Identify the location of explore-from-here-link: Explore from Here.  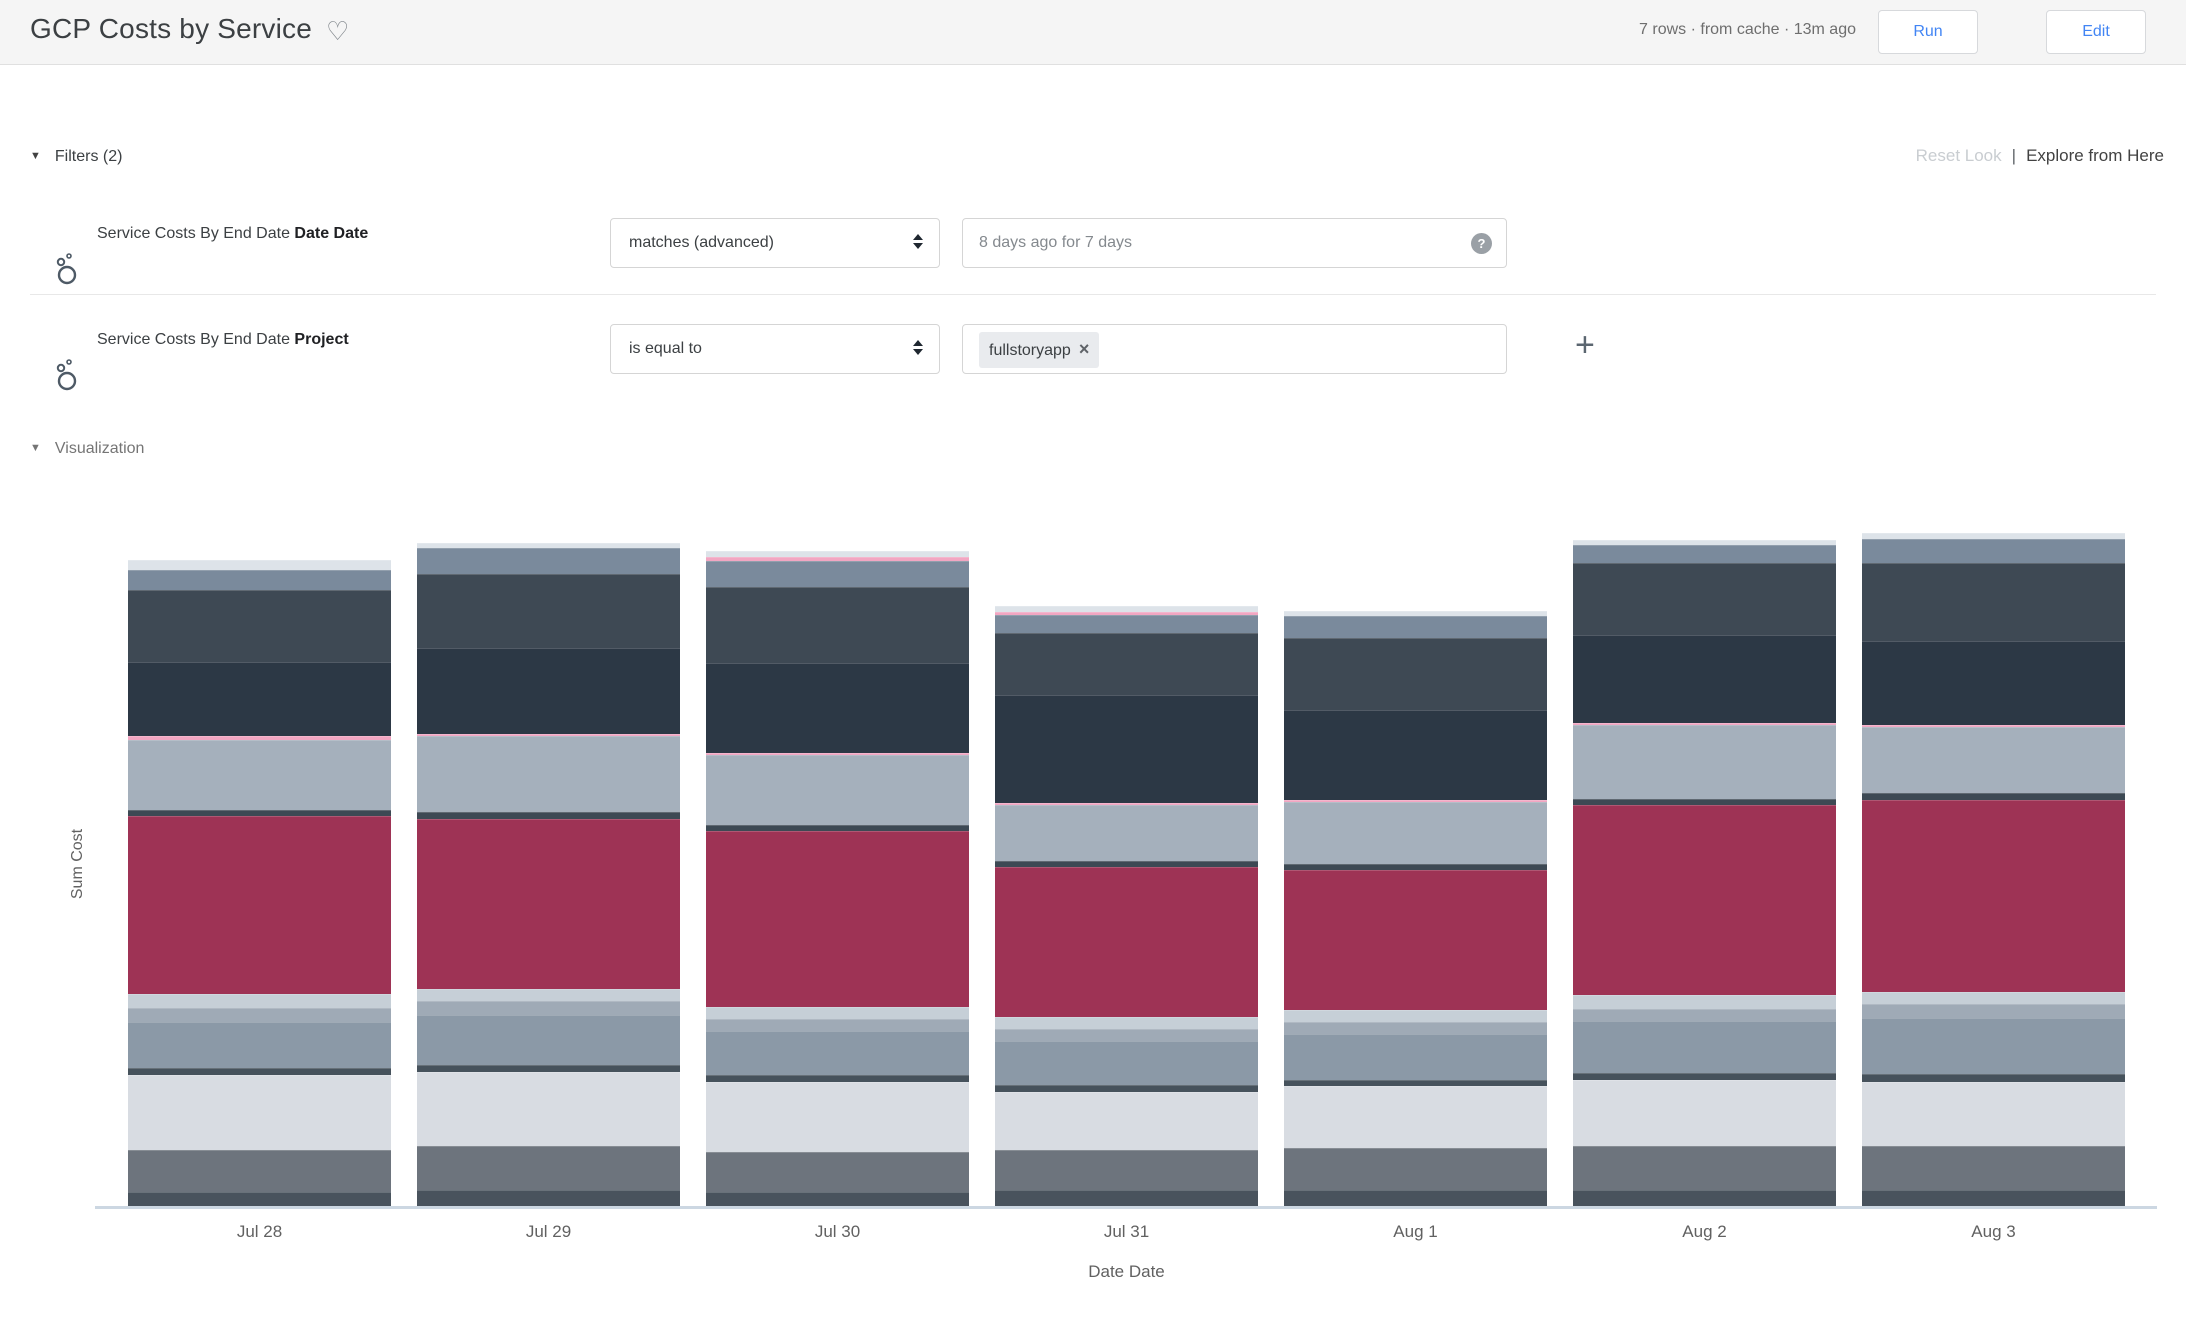
(2095, 155).